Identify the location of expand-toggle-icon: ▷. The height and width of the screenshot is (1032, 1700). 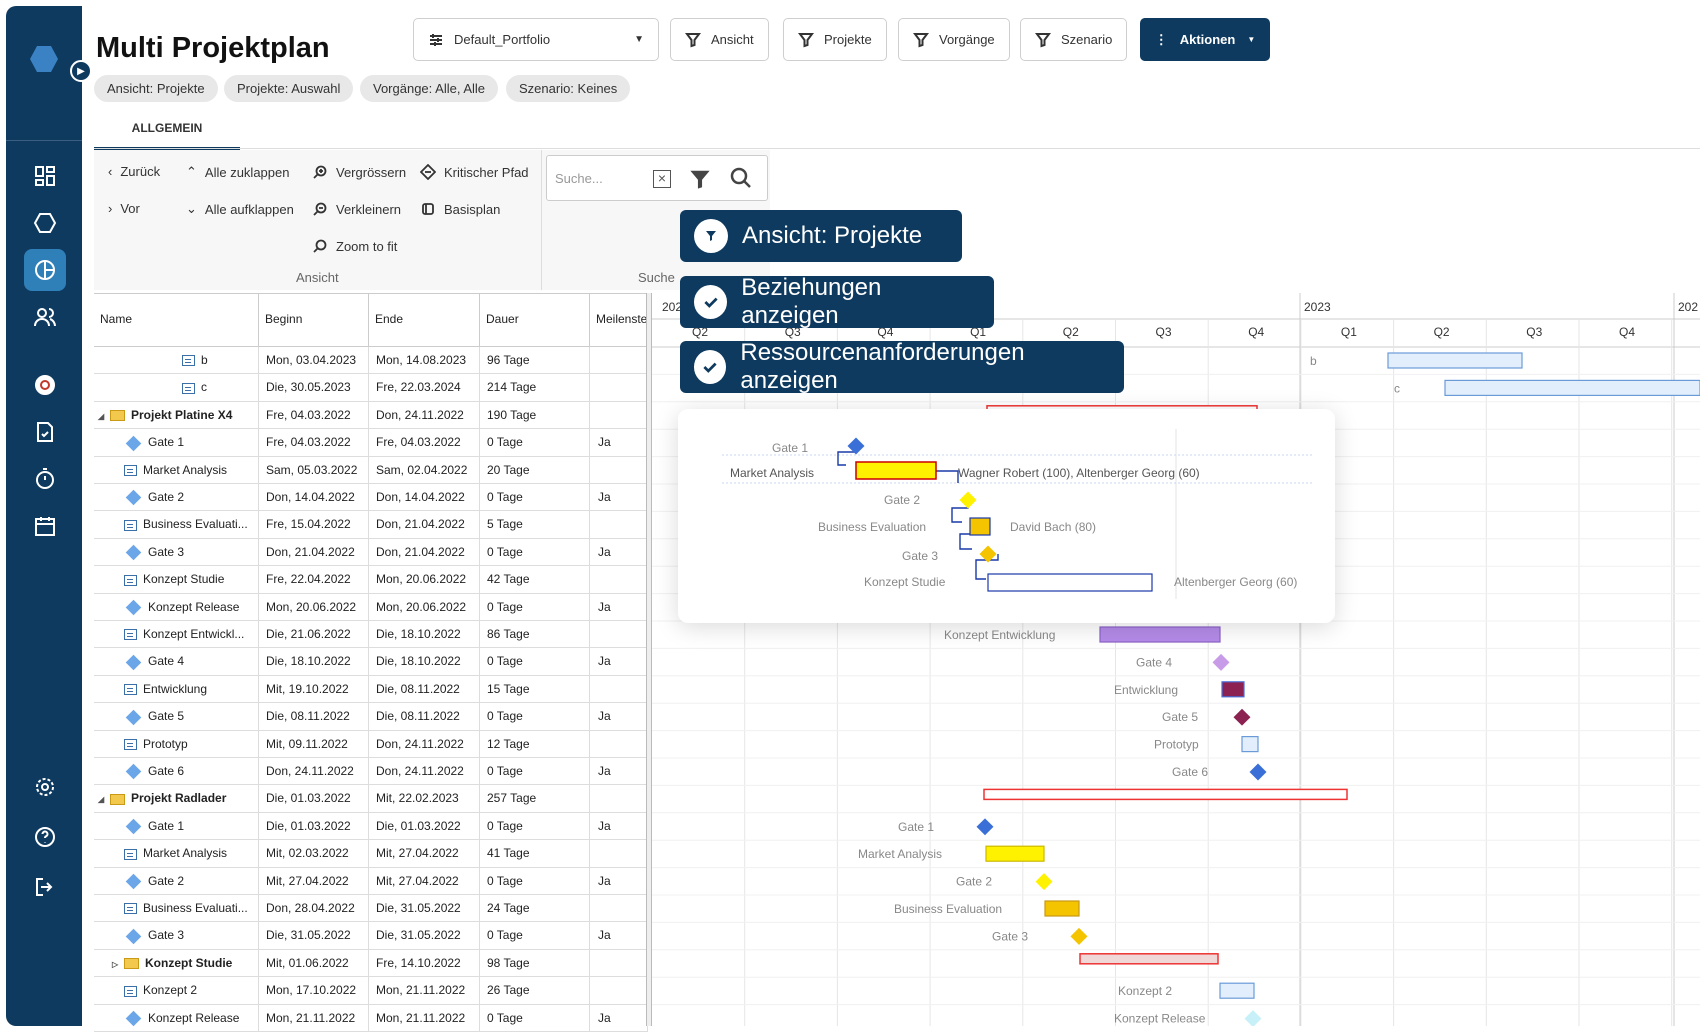
(115, 964).